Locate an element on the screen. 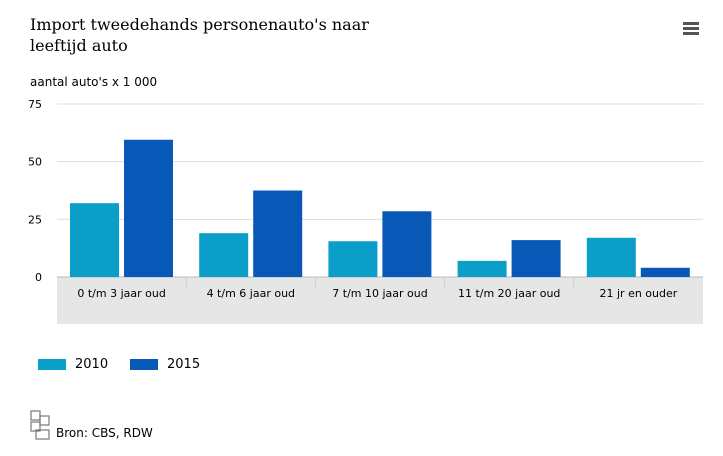 This screenshot has width=723, height=456. x-tick-label: 0 t/m 3 jaar oud is located at coordinates (121, 293).